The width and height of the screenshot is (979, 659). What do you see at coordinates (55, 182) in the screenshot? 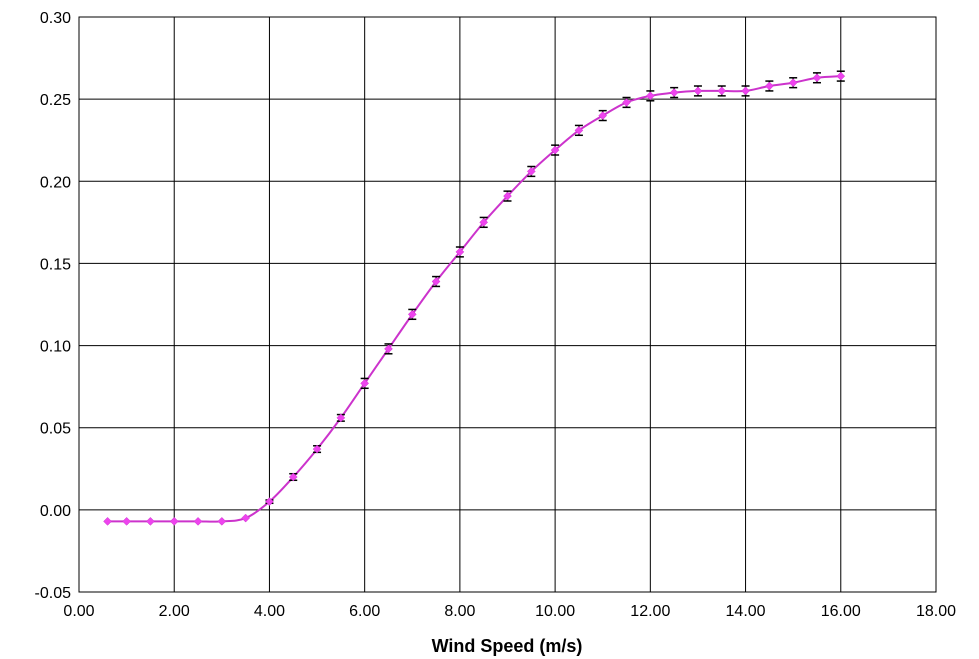
I see `y-tick-label: 0.20` at bounding box center [55, 182].